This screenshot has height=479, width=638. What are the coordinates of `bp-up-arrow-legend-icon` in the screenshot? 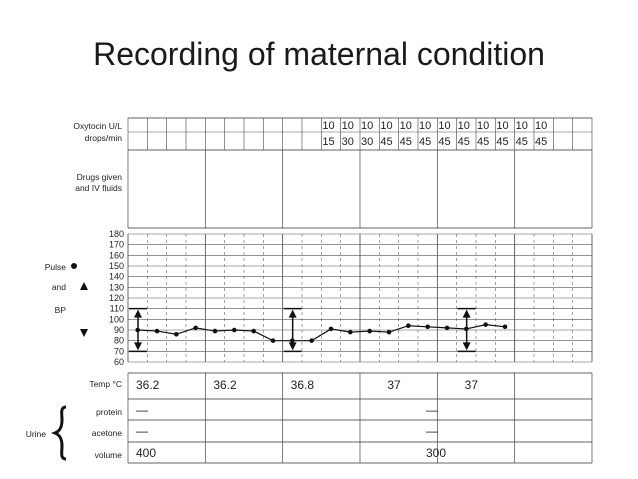 It's located at (84, 286).